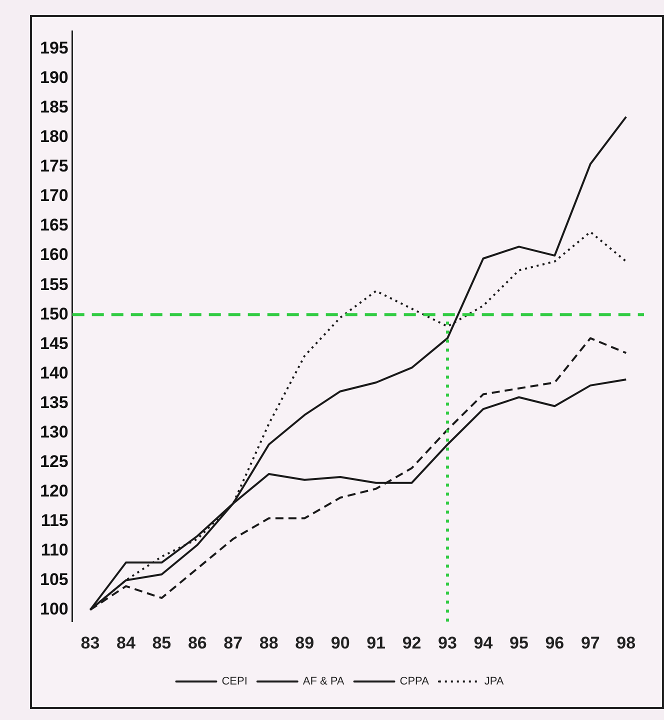 This screenshot has width=664, height=720. Describe the element at coordinates (626, 642) in the screenshot. I see `x-tick-label: 98` at that location.